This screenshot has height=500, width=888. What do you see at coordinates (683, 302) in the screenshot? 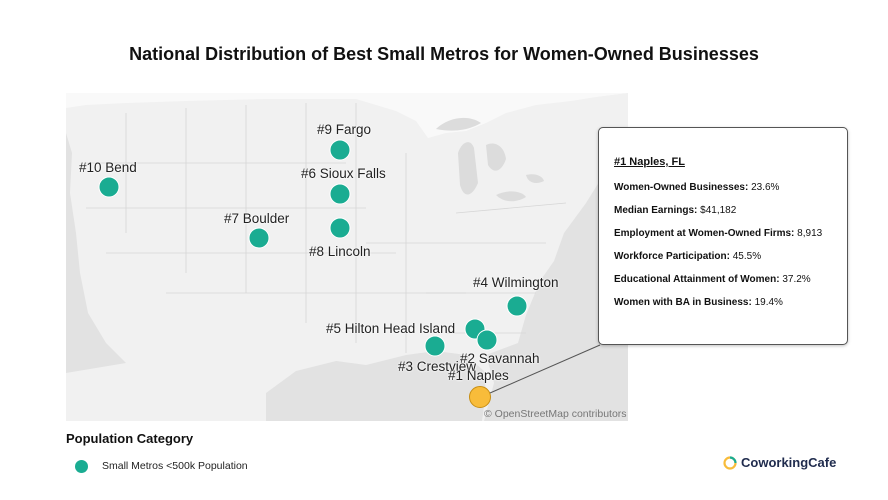
I see `tooltip-key: Women with BA in Business:` at bounding box center [683, 302].